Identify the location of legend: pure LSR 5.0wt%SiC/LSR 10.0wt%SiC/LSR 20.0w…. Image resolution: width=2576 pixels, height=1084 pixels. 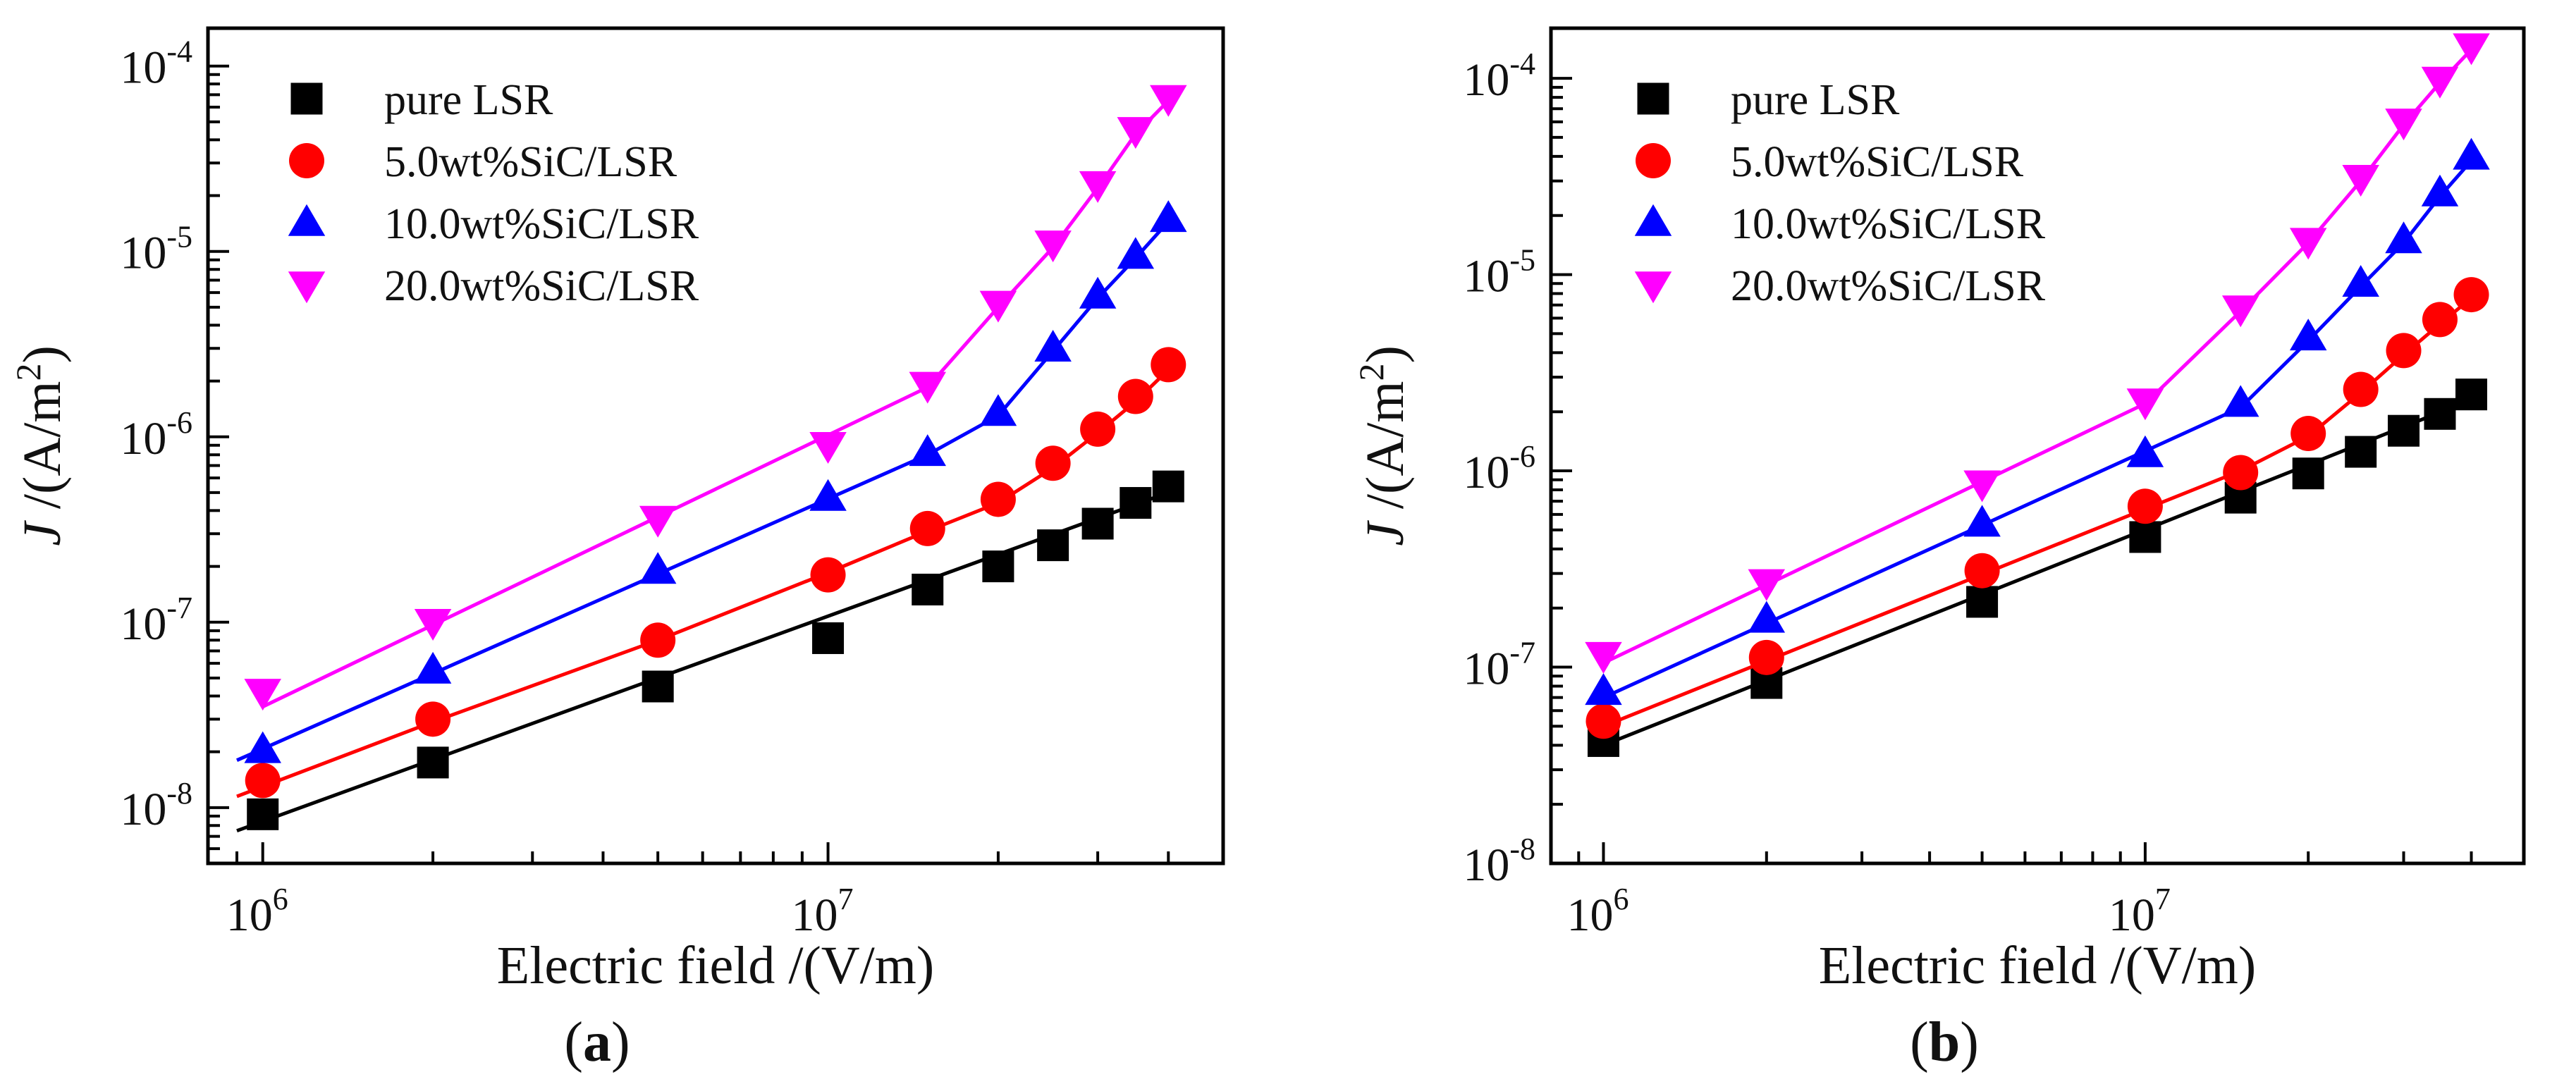
(493, 193).